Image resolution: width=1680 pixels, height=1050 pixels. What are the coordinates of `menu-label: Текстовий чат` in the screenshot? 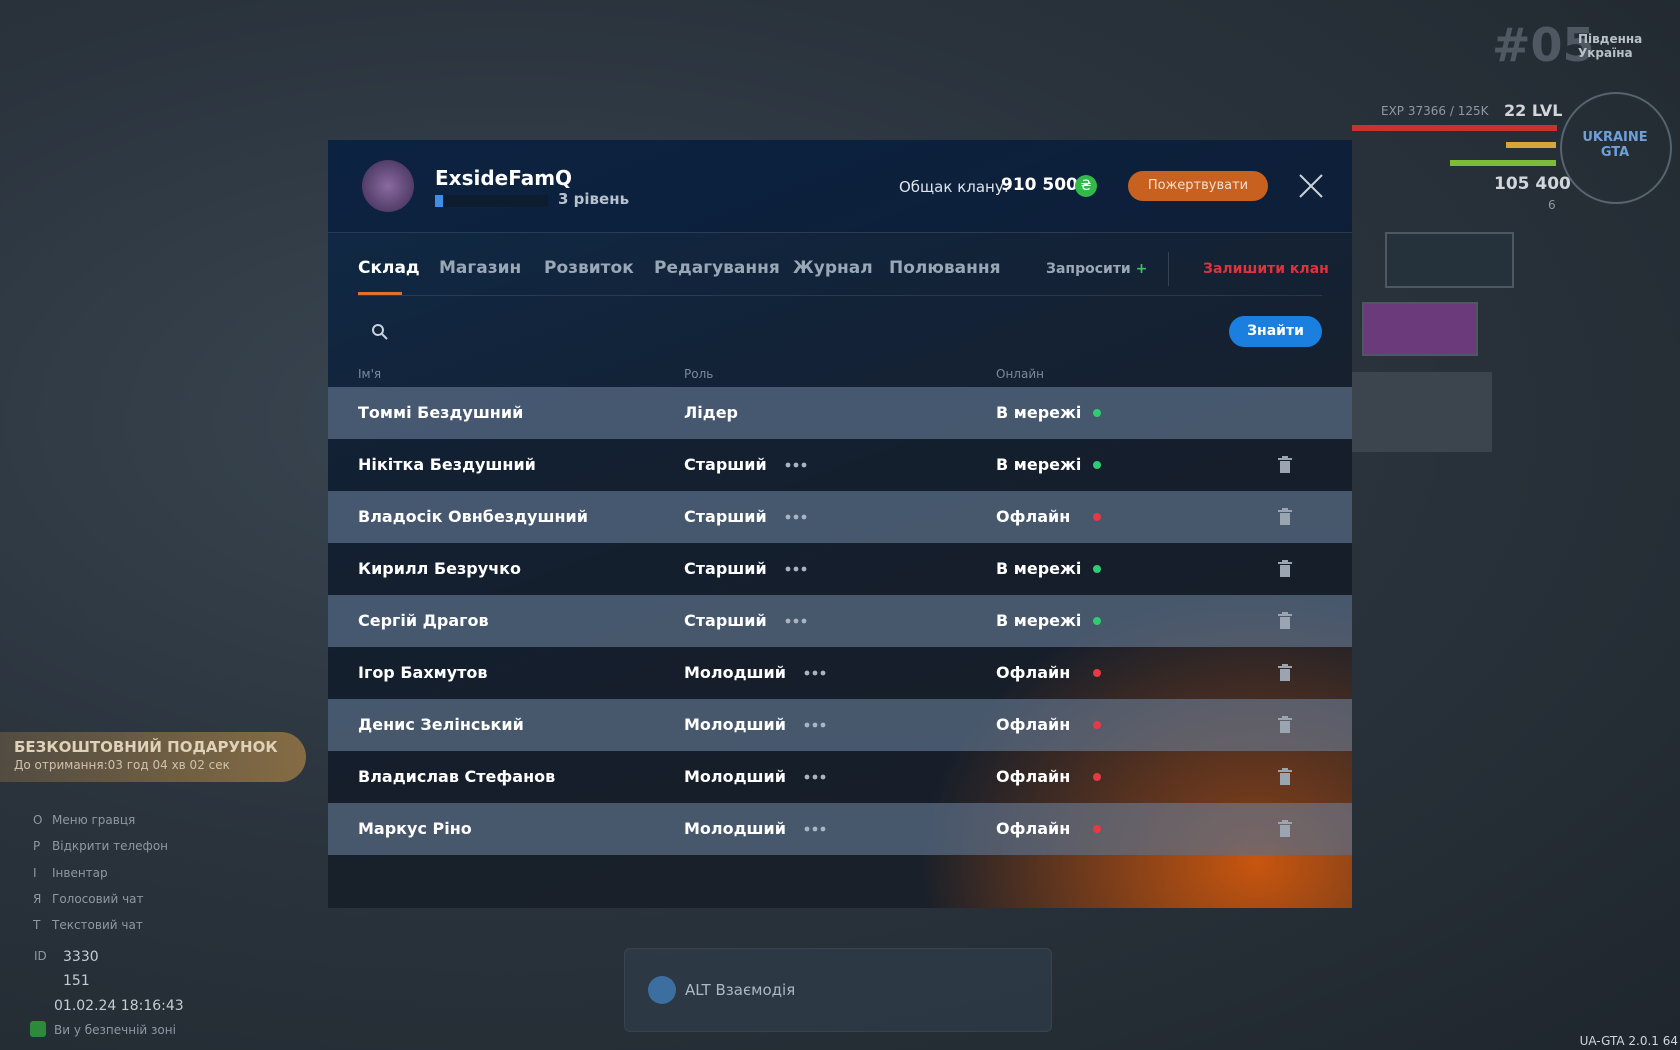 It's located at (97, 925).